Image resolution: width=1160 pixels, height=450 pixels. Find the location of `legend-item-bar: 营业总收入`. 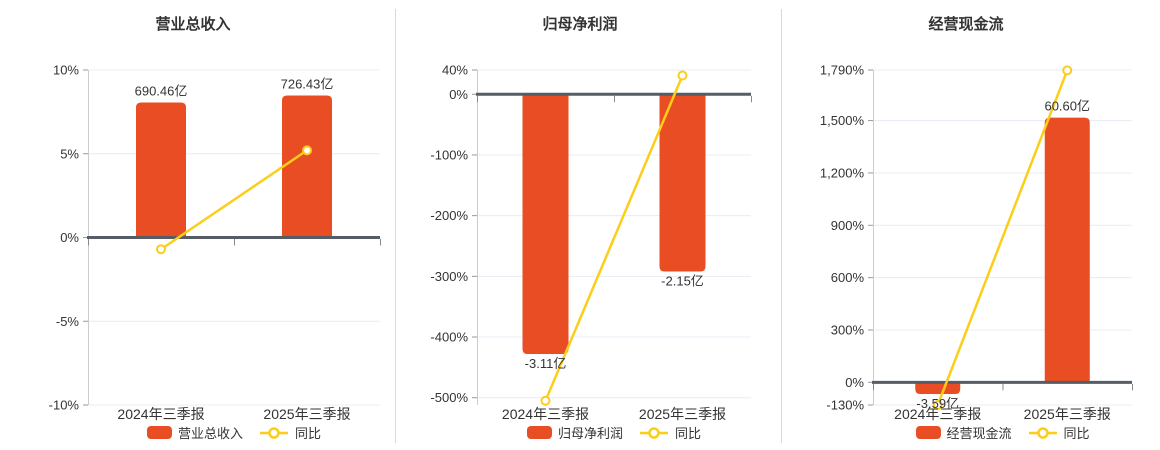

legend-item-bar: 营业总收入 is located at coordinates (194, 432).